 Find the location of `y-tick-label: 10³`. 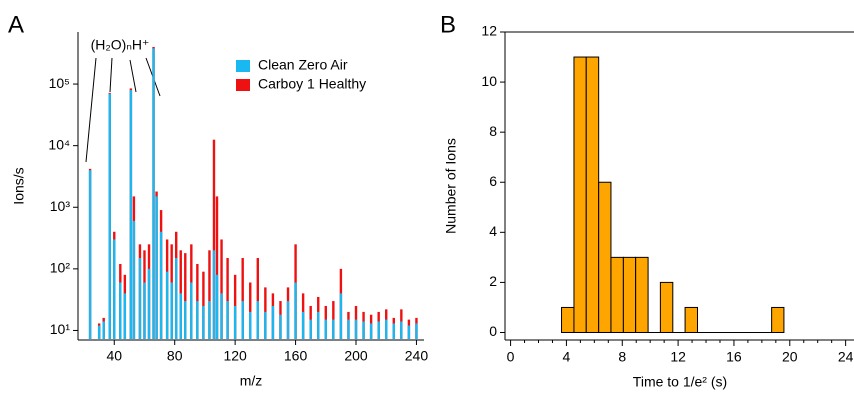

y-tick-label: 10³ is located at coordinates (60, 206).